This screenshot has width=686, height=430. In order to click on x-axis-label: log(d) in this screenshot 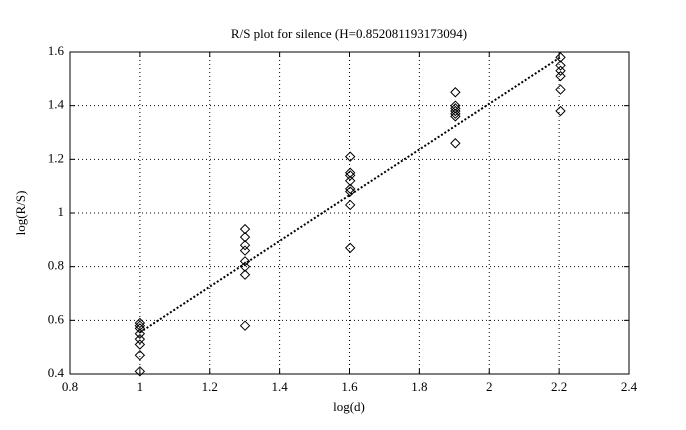, I will do `click(349, 406)`.